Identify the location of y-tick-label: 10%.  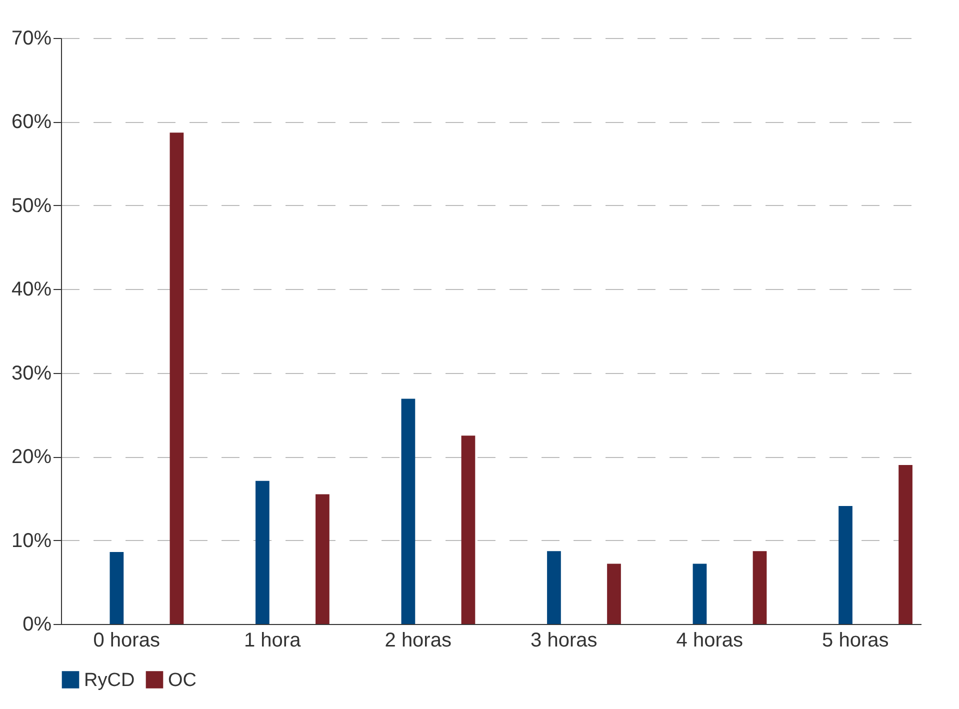
(31, 541).